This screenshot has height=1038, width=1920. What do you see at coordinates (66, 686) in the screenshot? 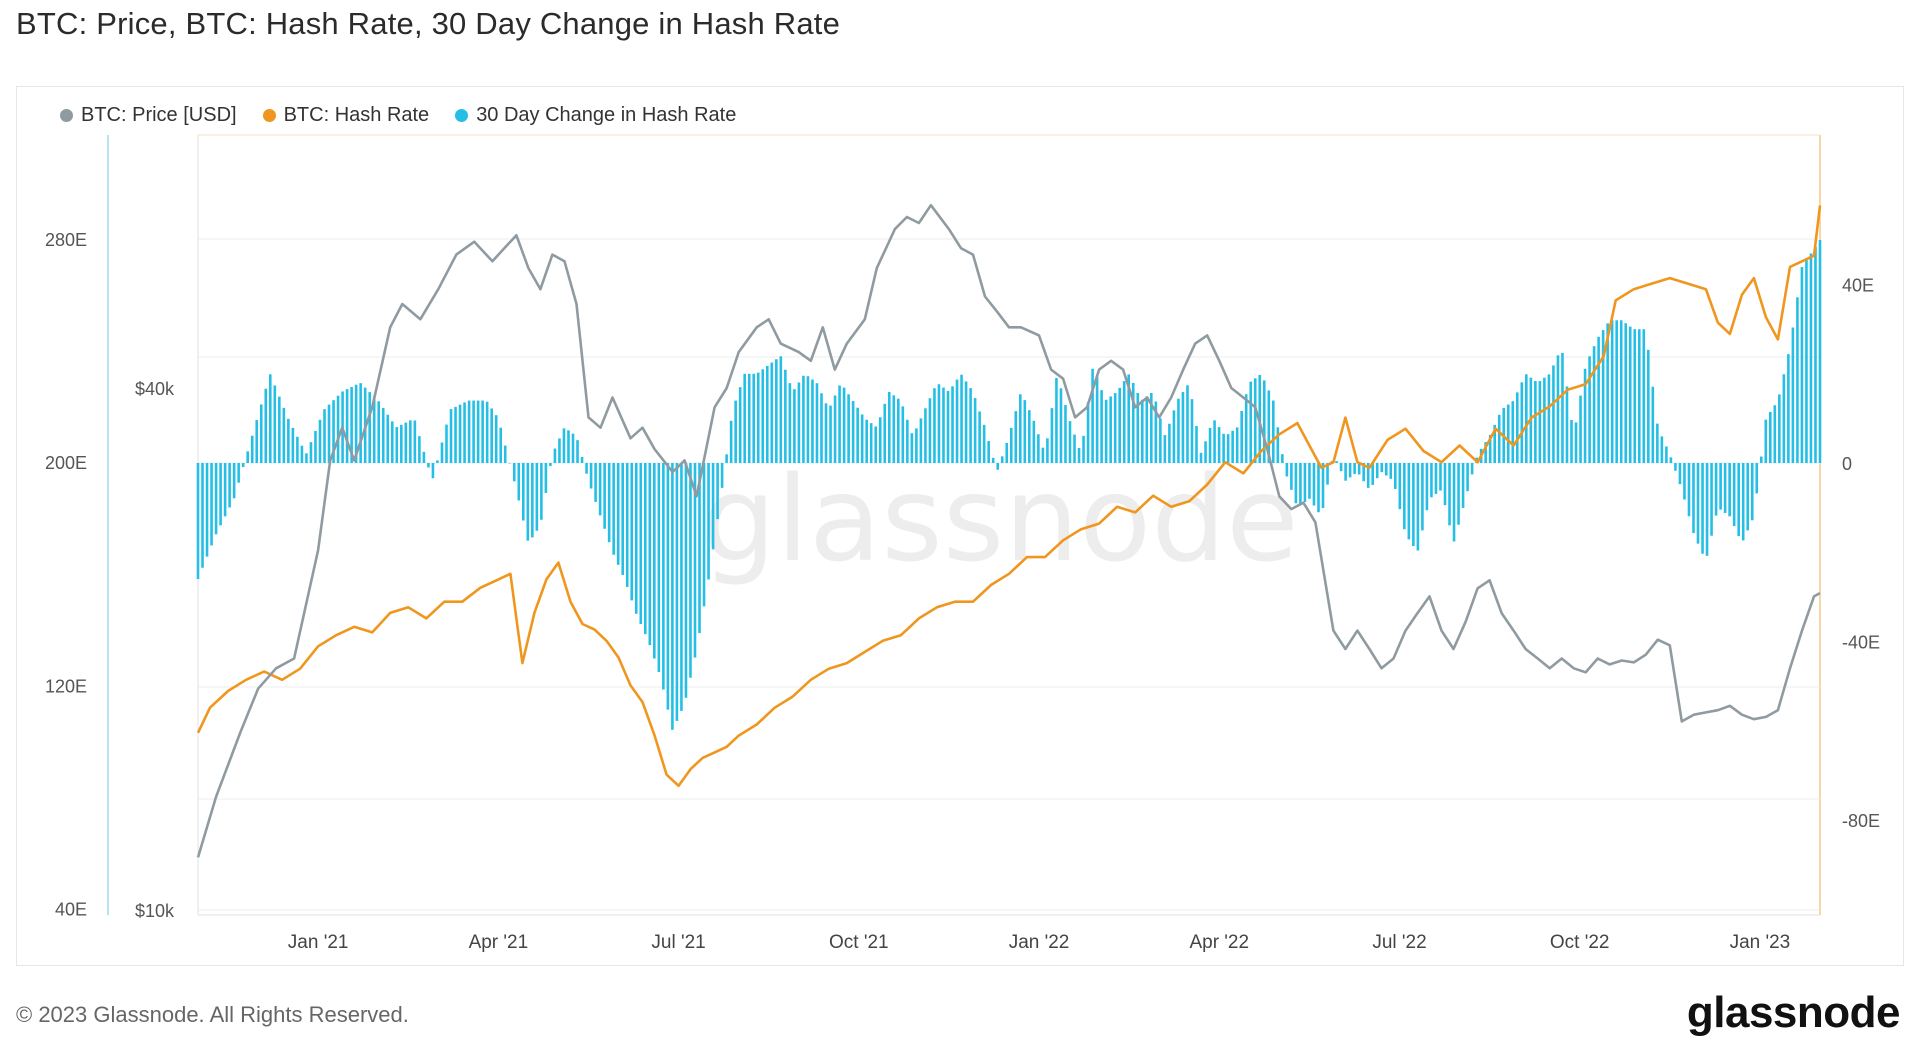
I see `hashrate-tick-label: 120E` at bounding box center [66, 686].